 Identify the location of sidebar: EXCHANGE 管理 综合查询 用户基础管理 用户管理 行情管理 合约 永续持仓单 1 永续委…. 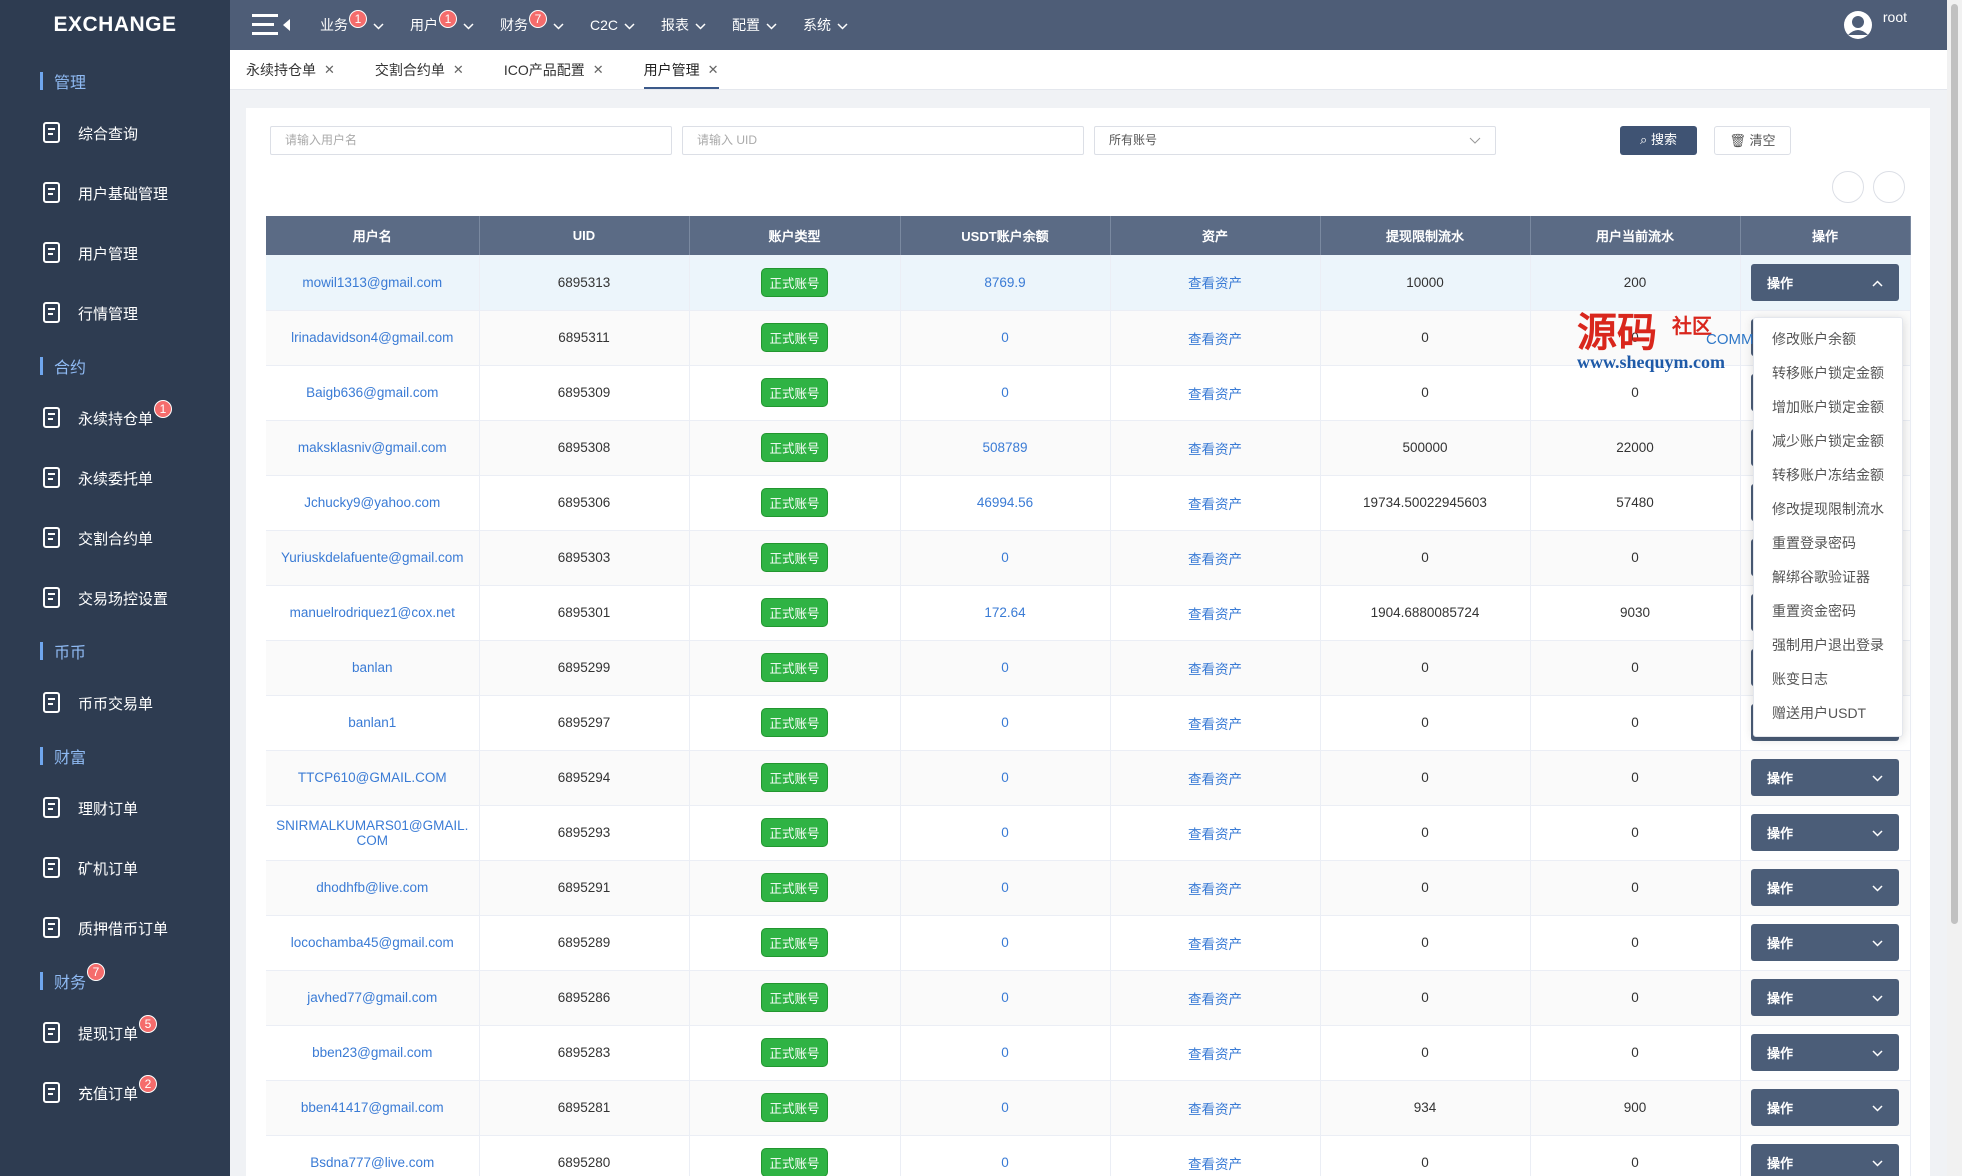
(115, 588).